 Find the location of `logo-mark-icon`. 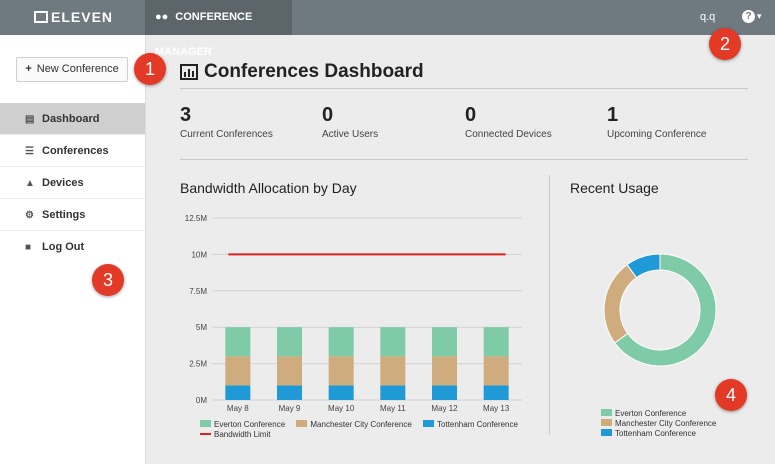

logo-mark-icon is located at coordinates (41, 17).